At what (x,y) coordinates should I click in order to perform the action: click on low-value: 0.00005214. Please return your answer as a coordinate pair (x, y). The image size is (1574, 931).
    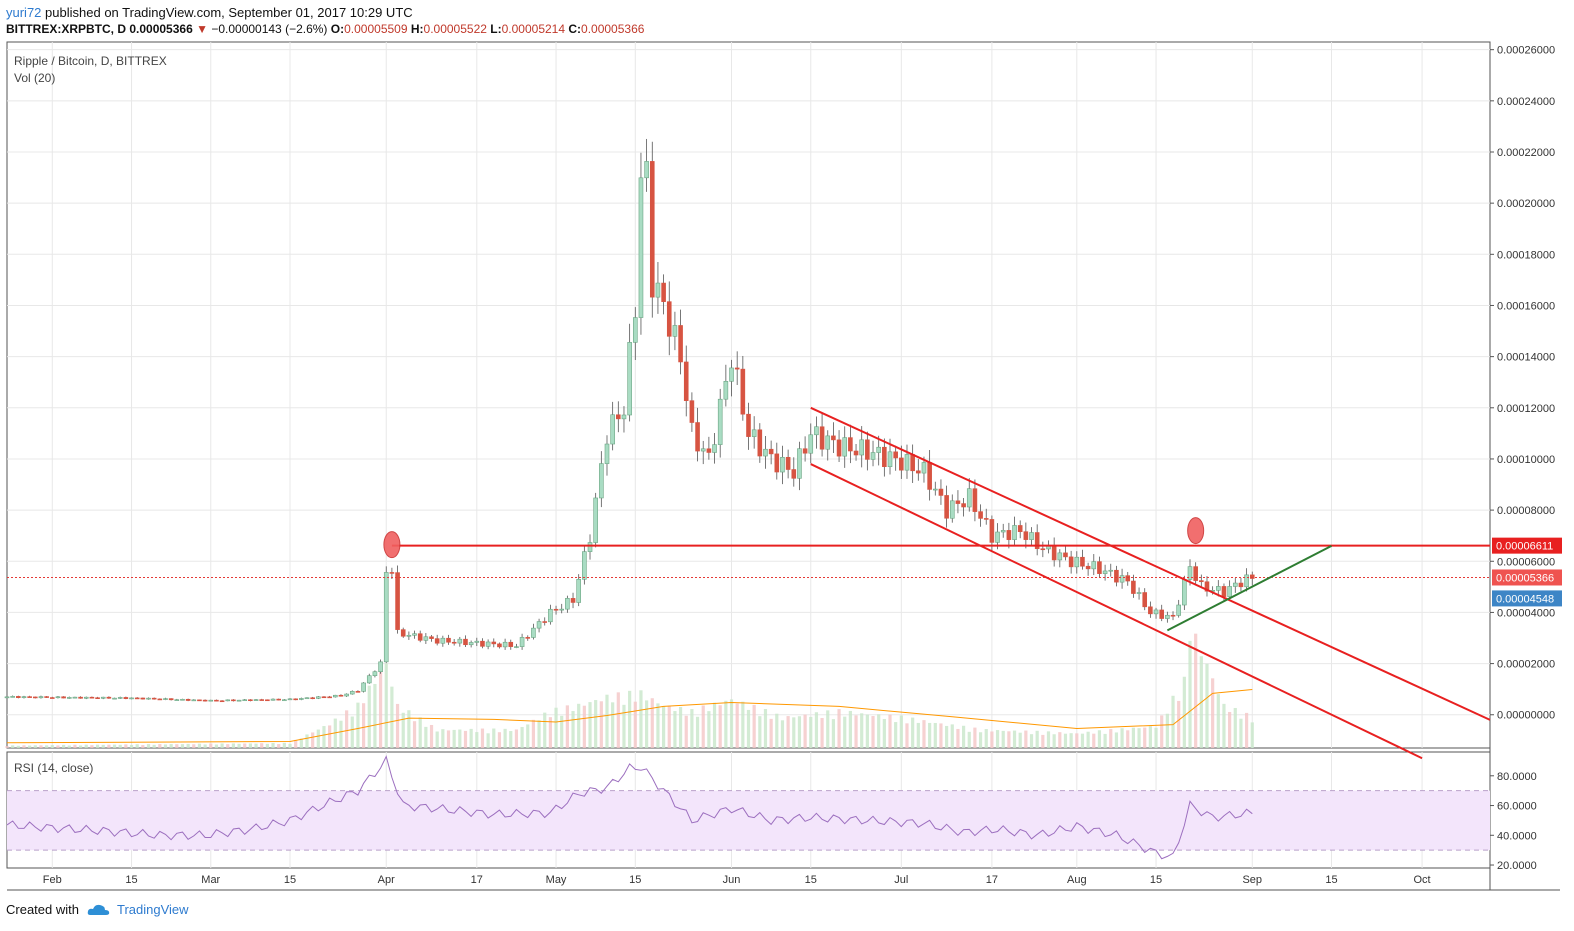
    Looking at the image, I should click on (533, 29).